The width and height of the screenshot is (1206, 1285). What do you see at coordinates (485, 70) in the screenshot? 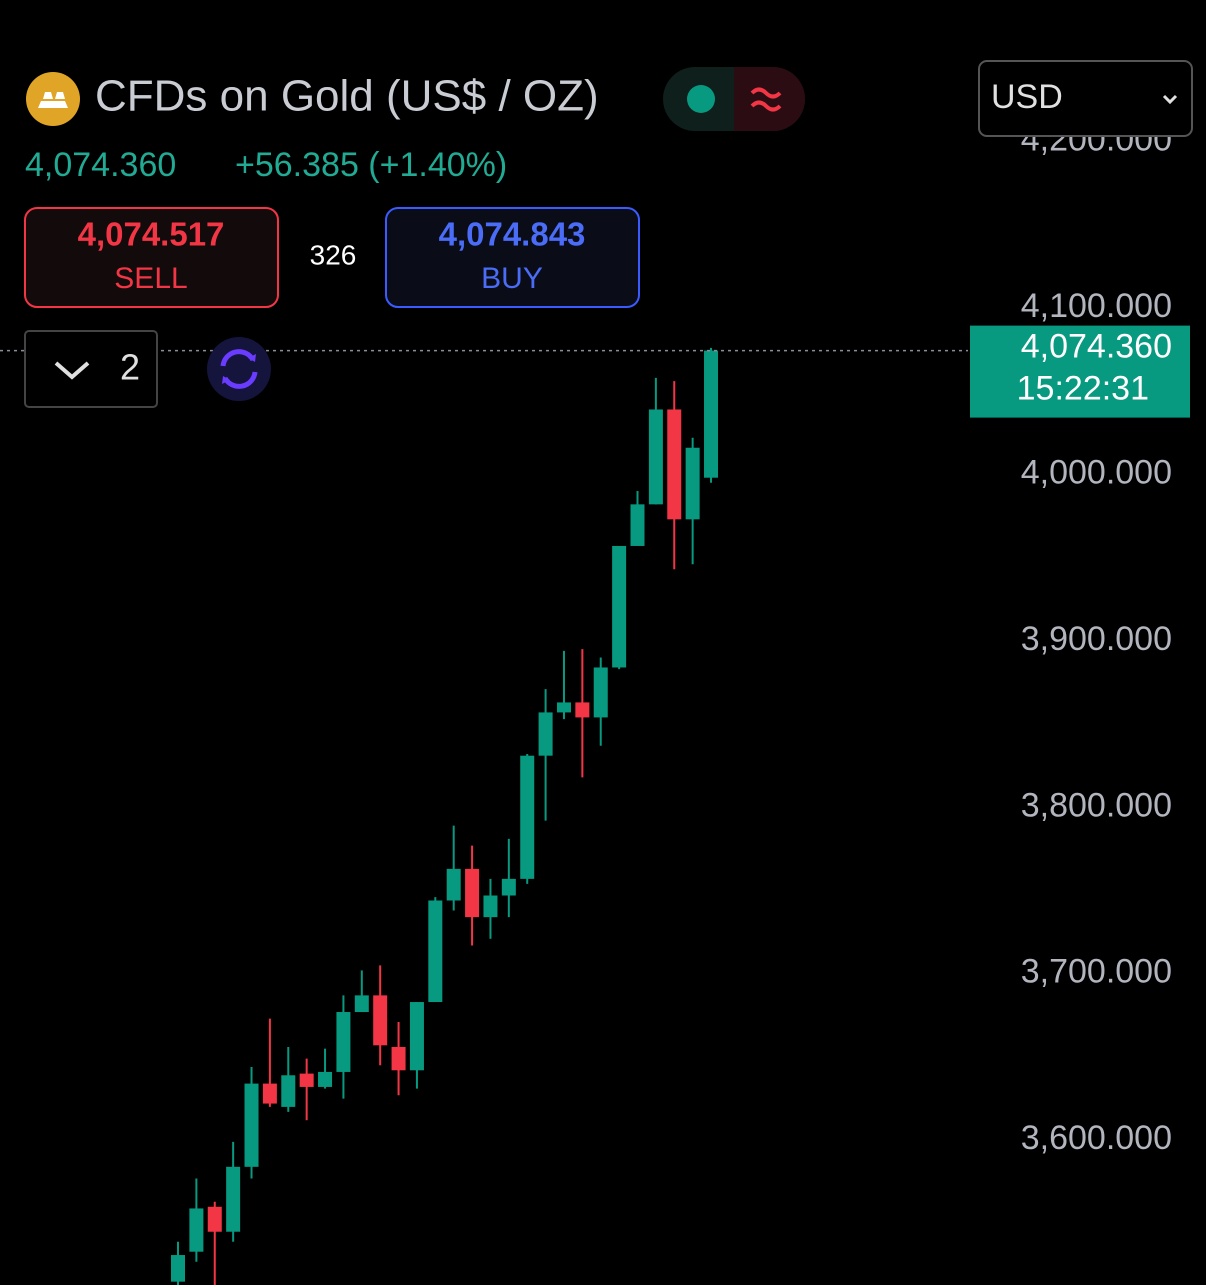
I see `header-bg` at bounding box center [485, 70].